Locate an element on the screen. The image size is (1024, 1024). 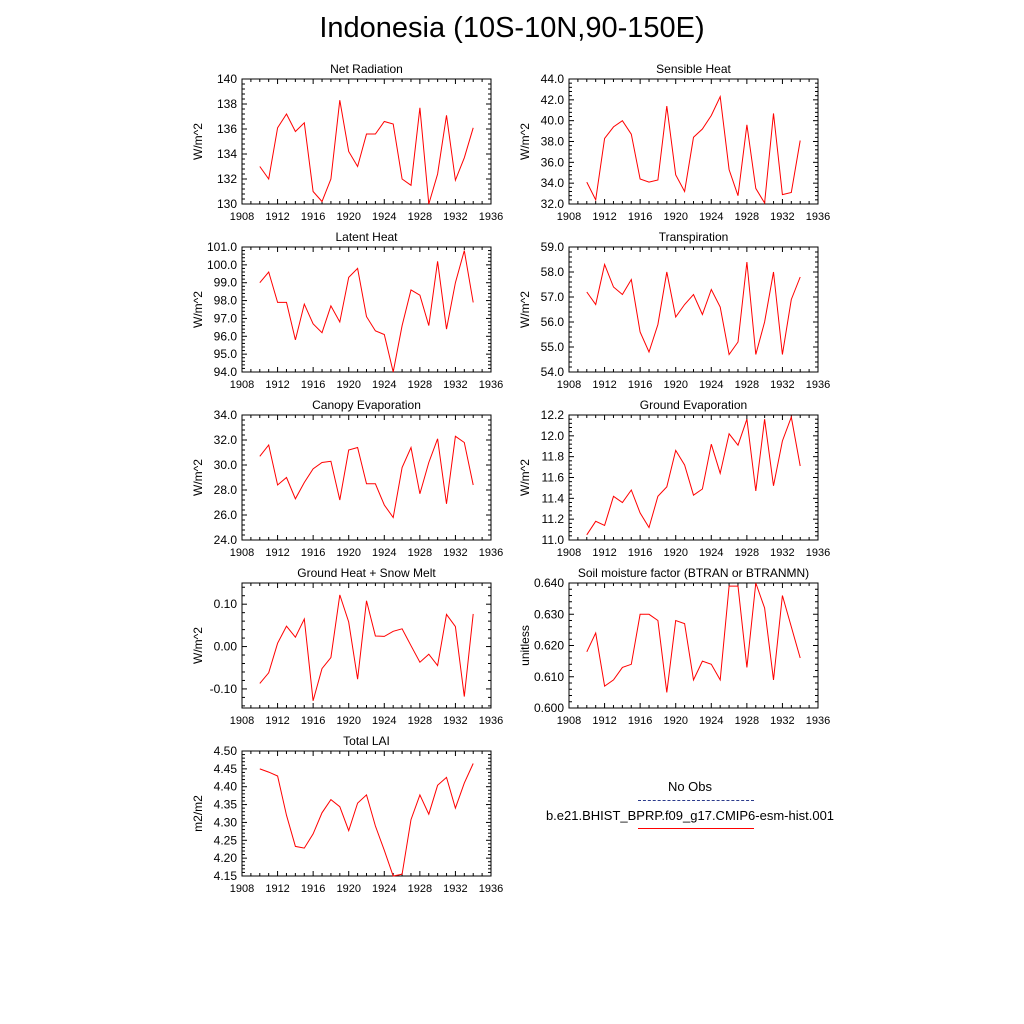
y-tick-label: 59.0 is located at coordinates (553, 247).